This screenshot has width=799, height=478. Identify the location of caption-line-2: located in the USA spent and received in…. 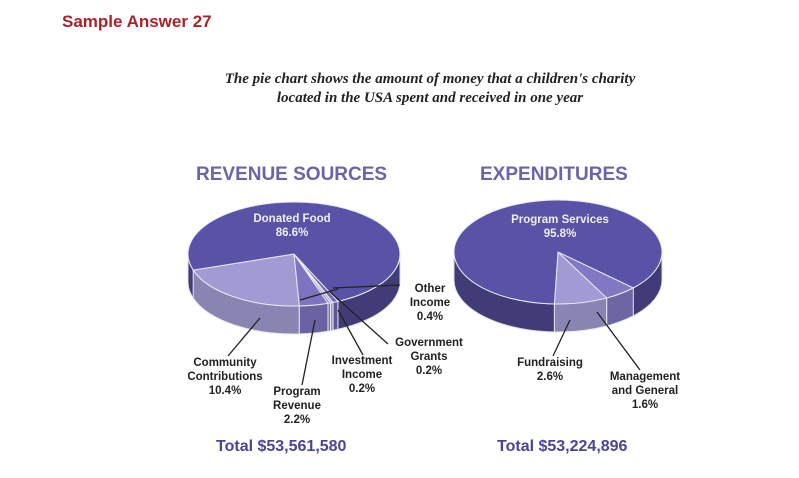
(430, 98).